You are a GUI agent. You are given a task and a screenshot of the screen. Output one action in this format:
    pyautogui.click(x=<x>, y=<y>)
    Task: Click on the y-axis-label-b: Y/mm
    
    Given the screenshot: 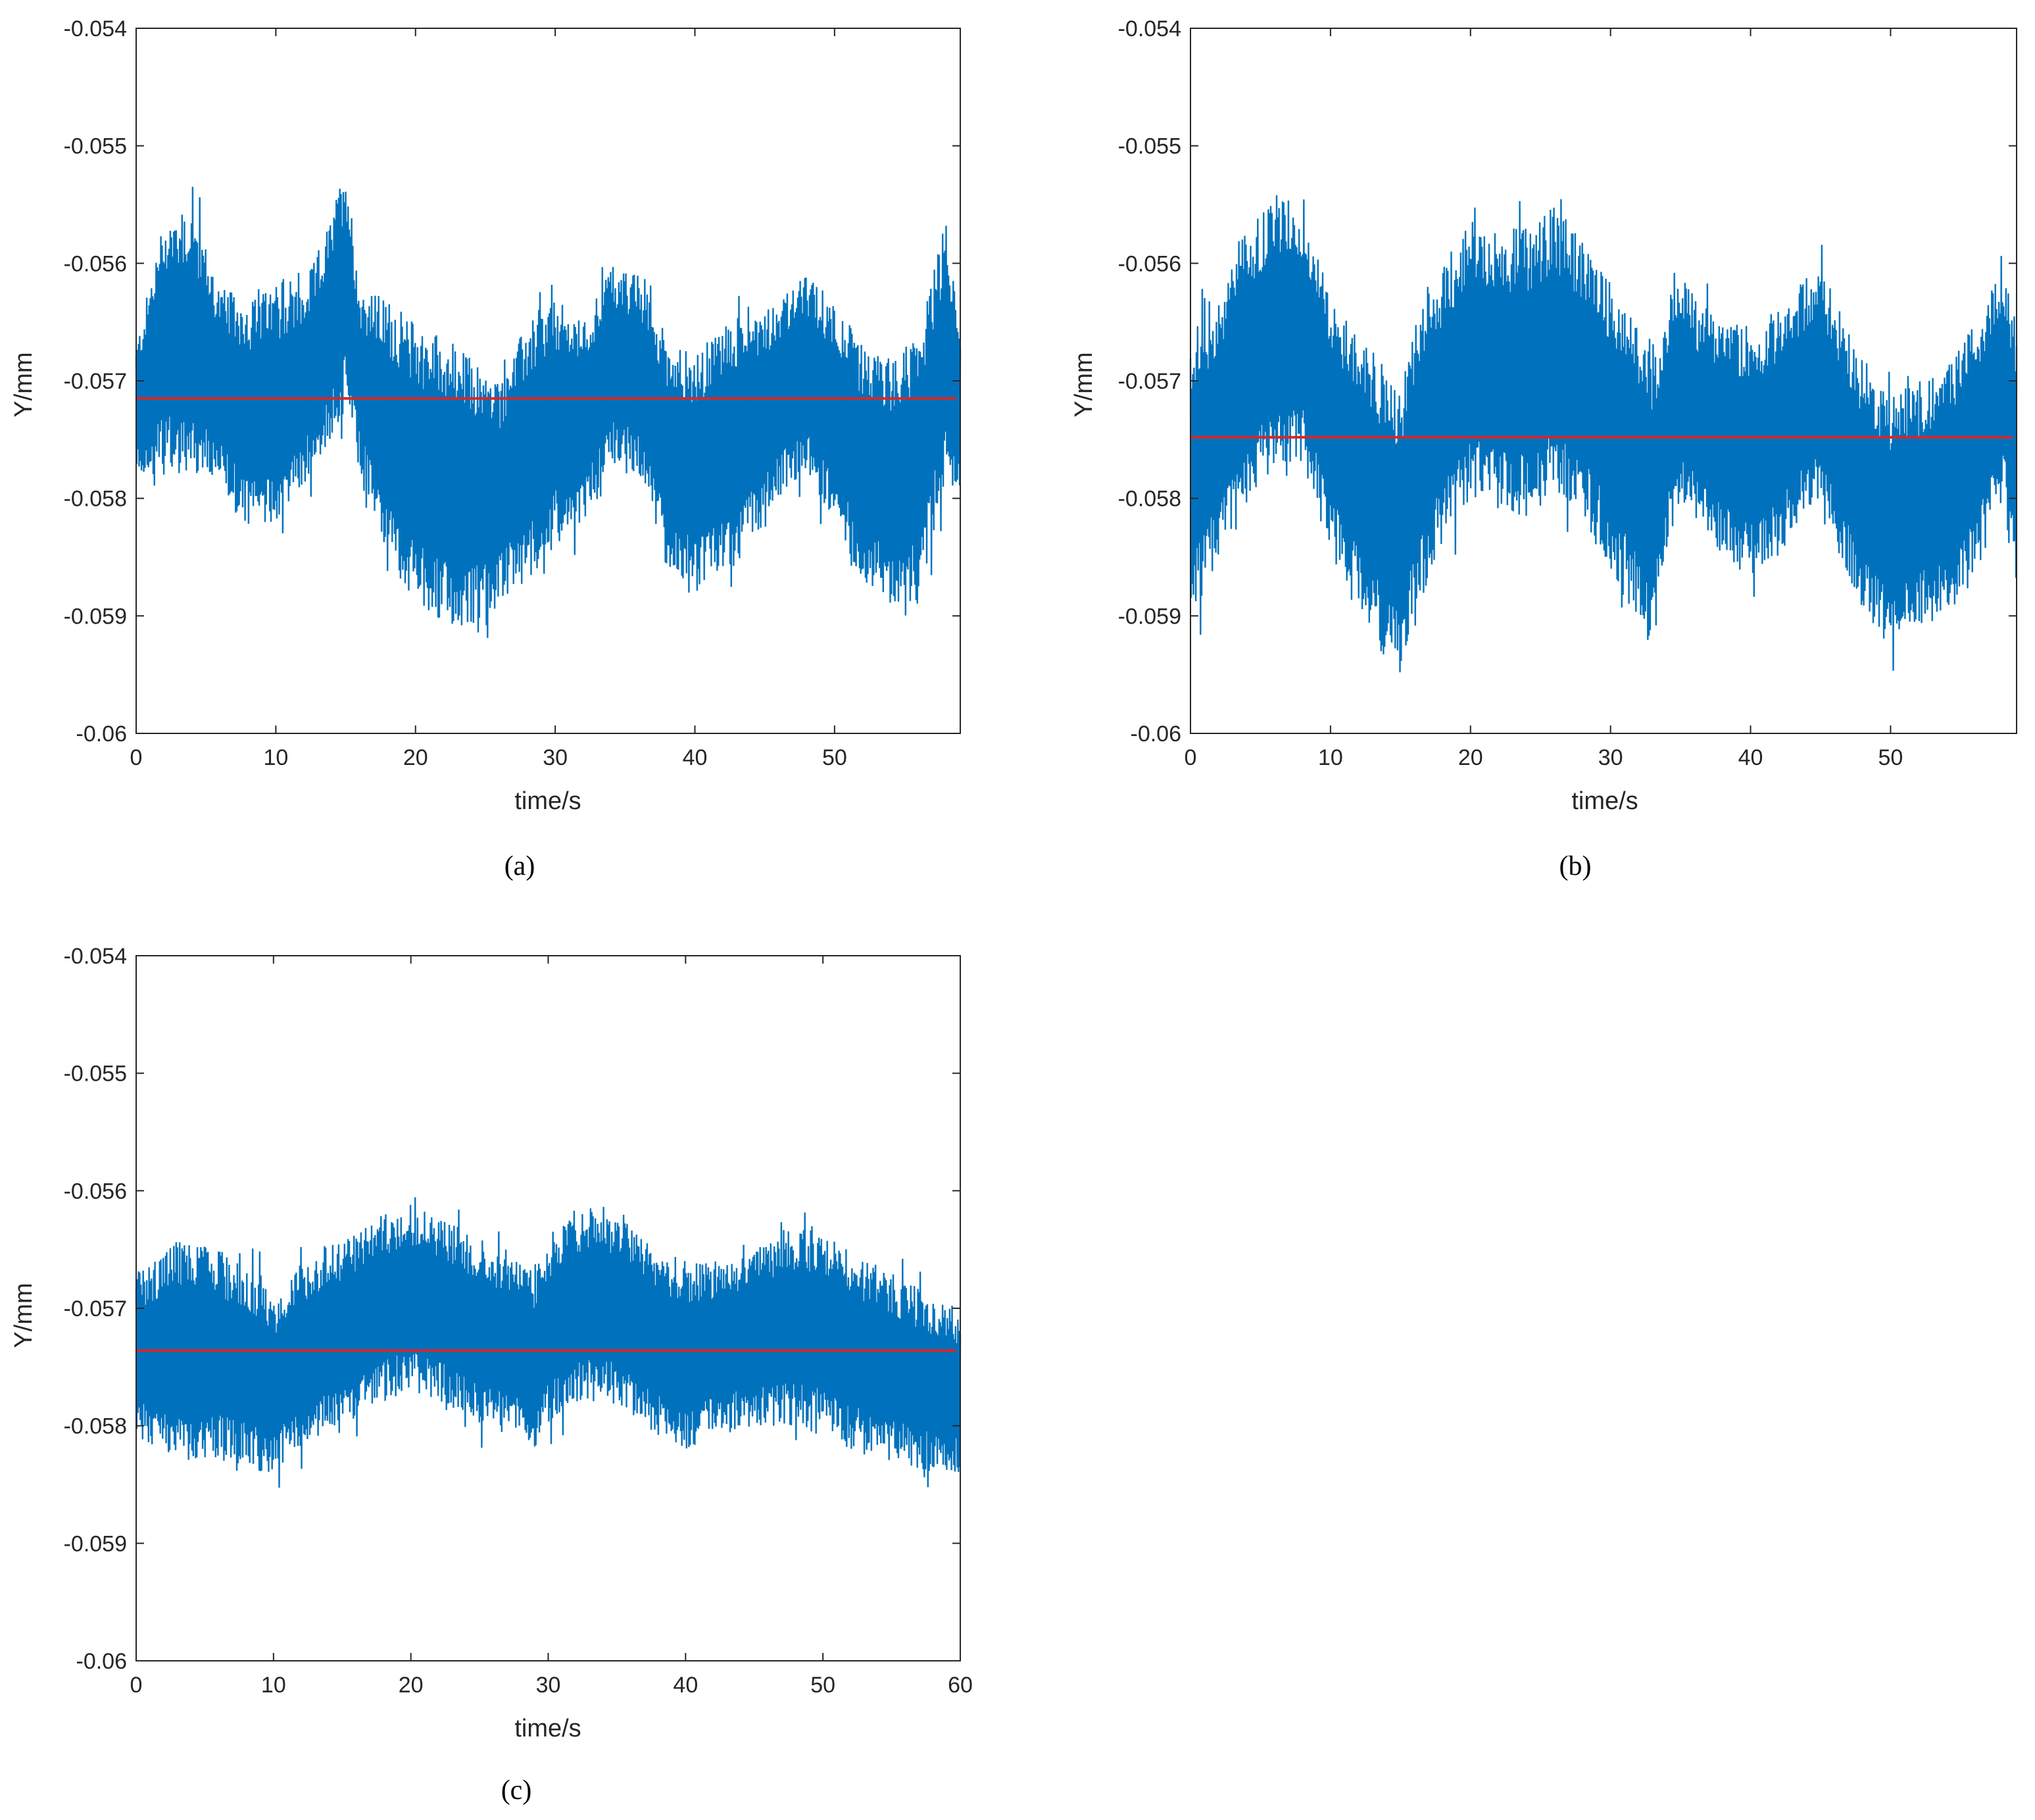 What is the action you would take?
    pyautogui.click(x=1084, y=384)
    